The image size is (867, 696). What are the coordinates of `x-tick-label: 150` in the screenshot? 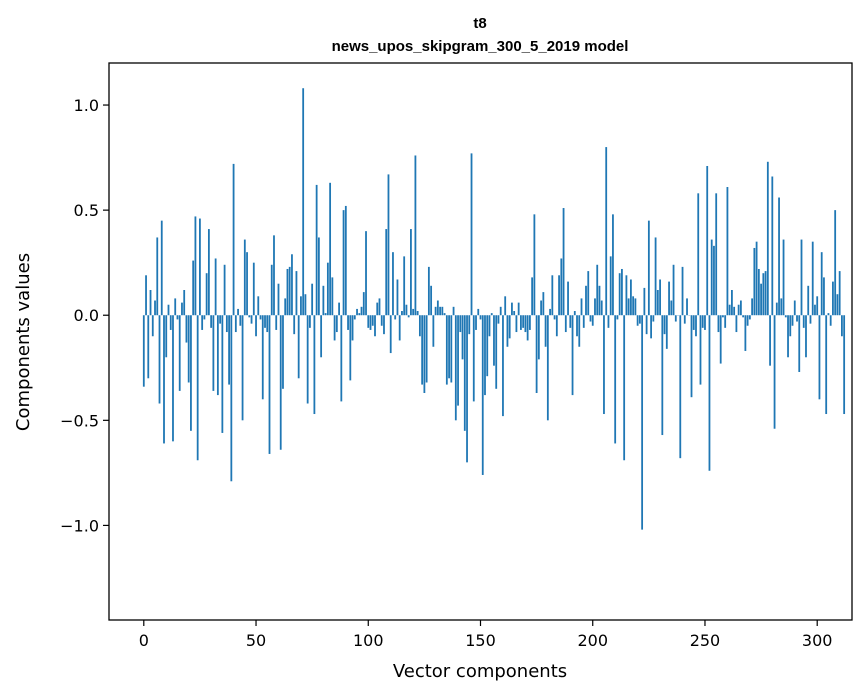 It's located at (480, 640).